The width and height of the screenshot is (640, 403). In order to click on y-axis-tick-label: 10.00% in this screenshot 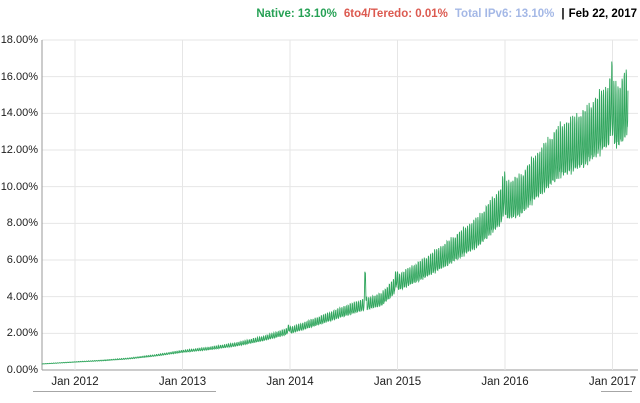, I will do `click(19, 186)`.